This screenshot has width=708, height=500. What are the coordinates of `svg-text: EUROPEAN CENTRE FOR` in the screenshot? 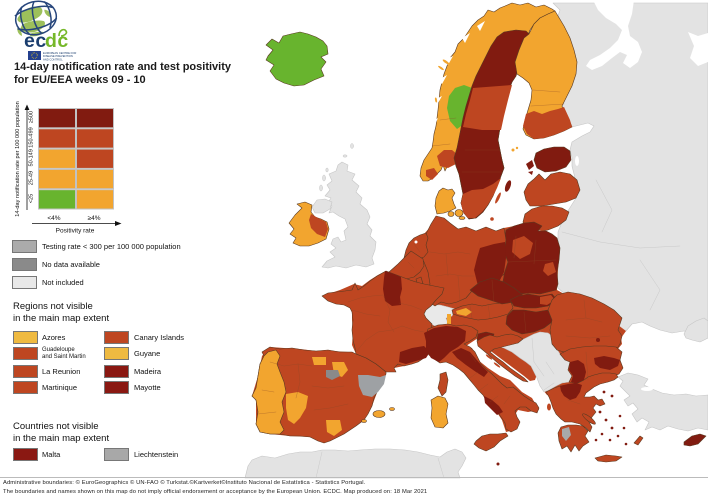 It's located at (59, 53).